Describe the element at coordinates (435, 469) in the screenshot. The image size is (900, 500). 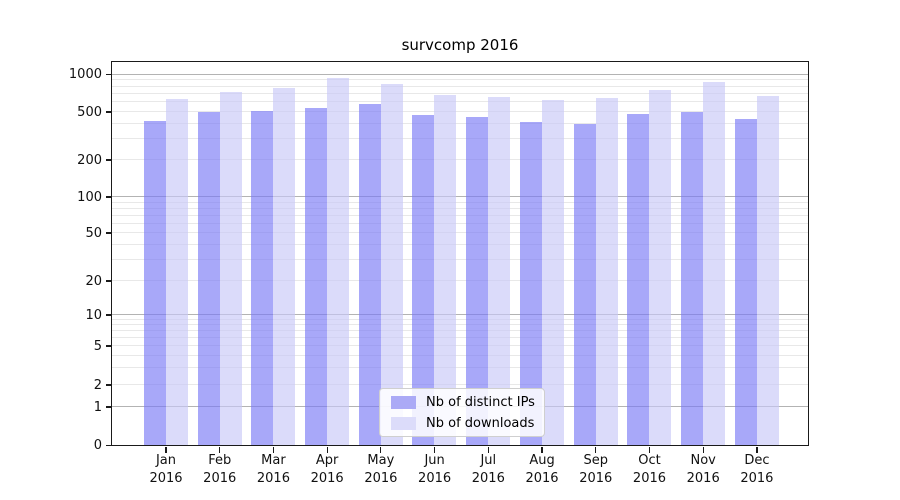
I see `x-tick-label: Jun 2016` at that location.